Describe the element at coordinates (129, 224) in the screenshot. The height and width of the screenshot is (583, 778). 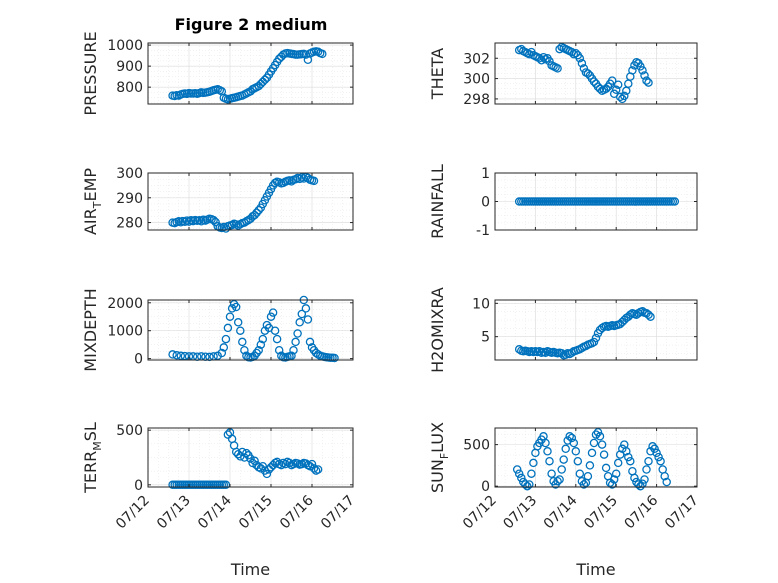
I see `y-tick-label: 280` at that location.